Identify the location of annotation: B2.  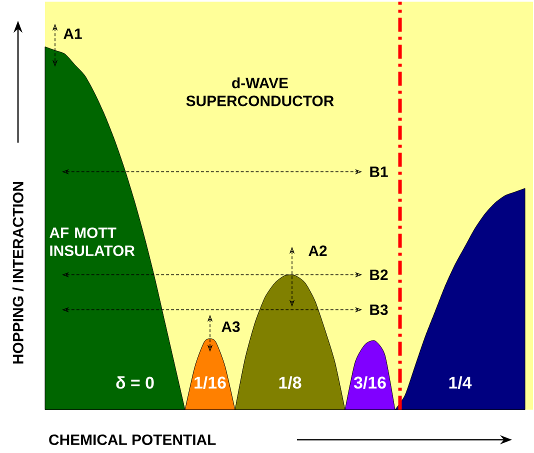
(379, 275).